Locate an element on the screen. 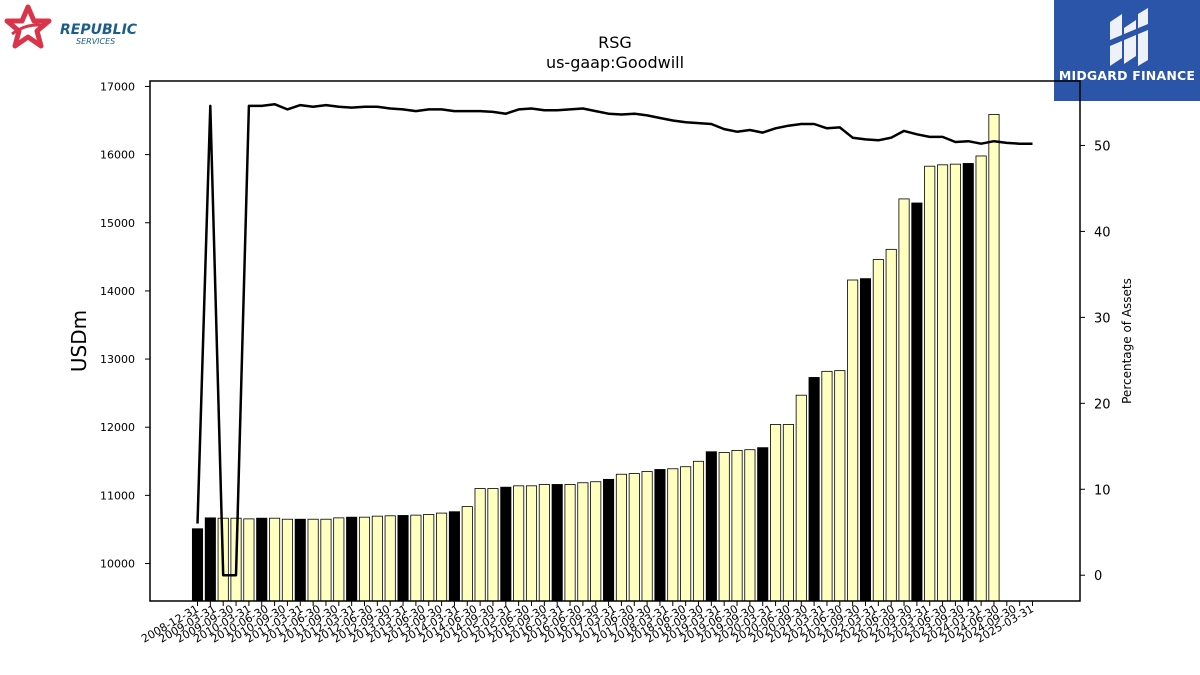  y-axis-left: 10000 11000 12000 13000 14000 15000 16000 17000 is located at coordinates (125, 325).